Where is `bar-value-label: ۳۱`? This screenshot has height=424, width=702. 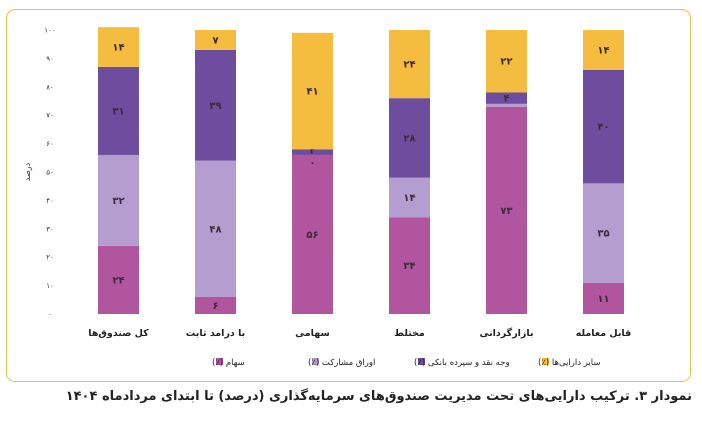
bar-value-label: ۳۱ is located at coordinates (118, 111).